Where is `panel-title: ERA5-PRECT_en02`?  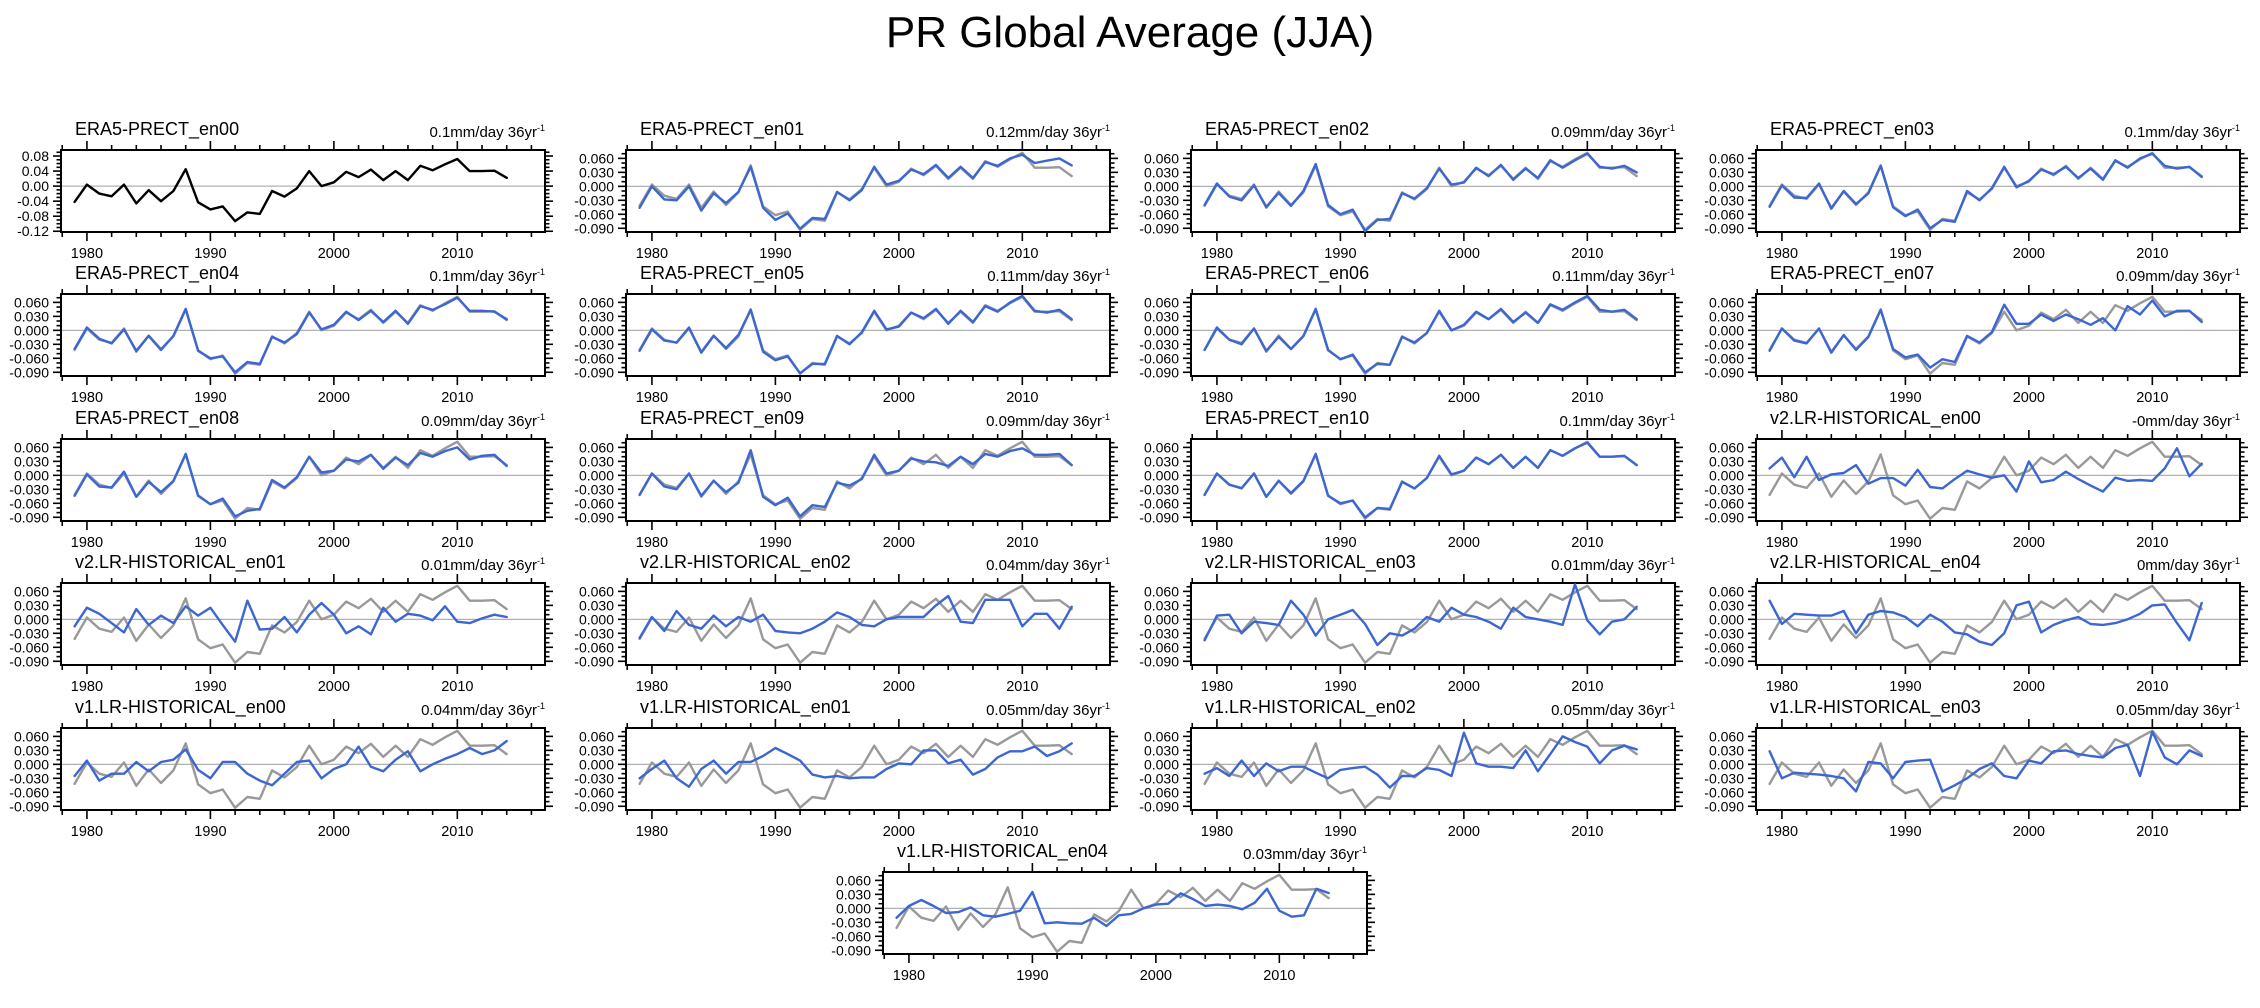
panel-title: ERA5-PRECT_en02 is located at coordinates (1287, 129).